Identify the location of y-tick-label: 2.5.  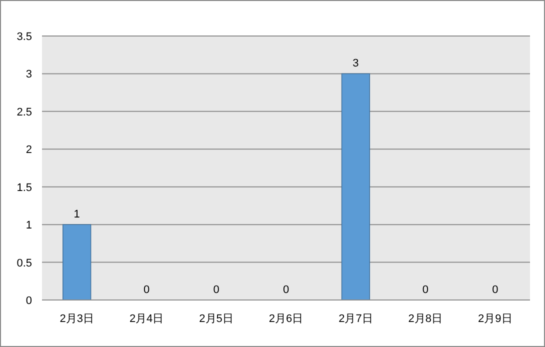
(24, 112).